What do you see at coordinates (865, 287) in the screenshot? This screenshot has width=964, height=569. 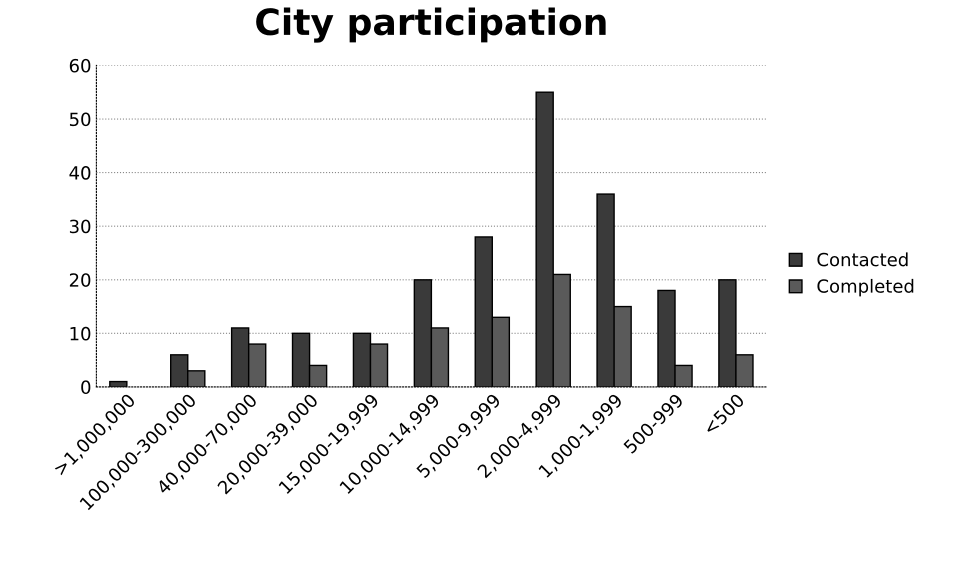 I see `legend-label: Completed` at bounding box center [865, 287].